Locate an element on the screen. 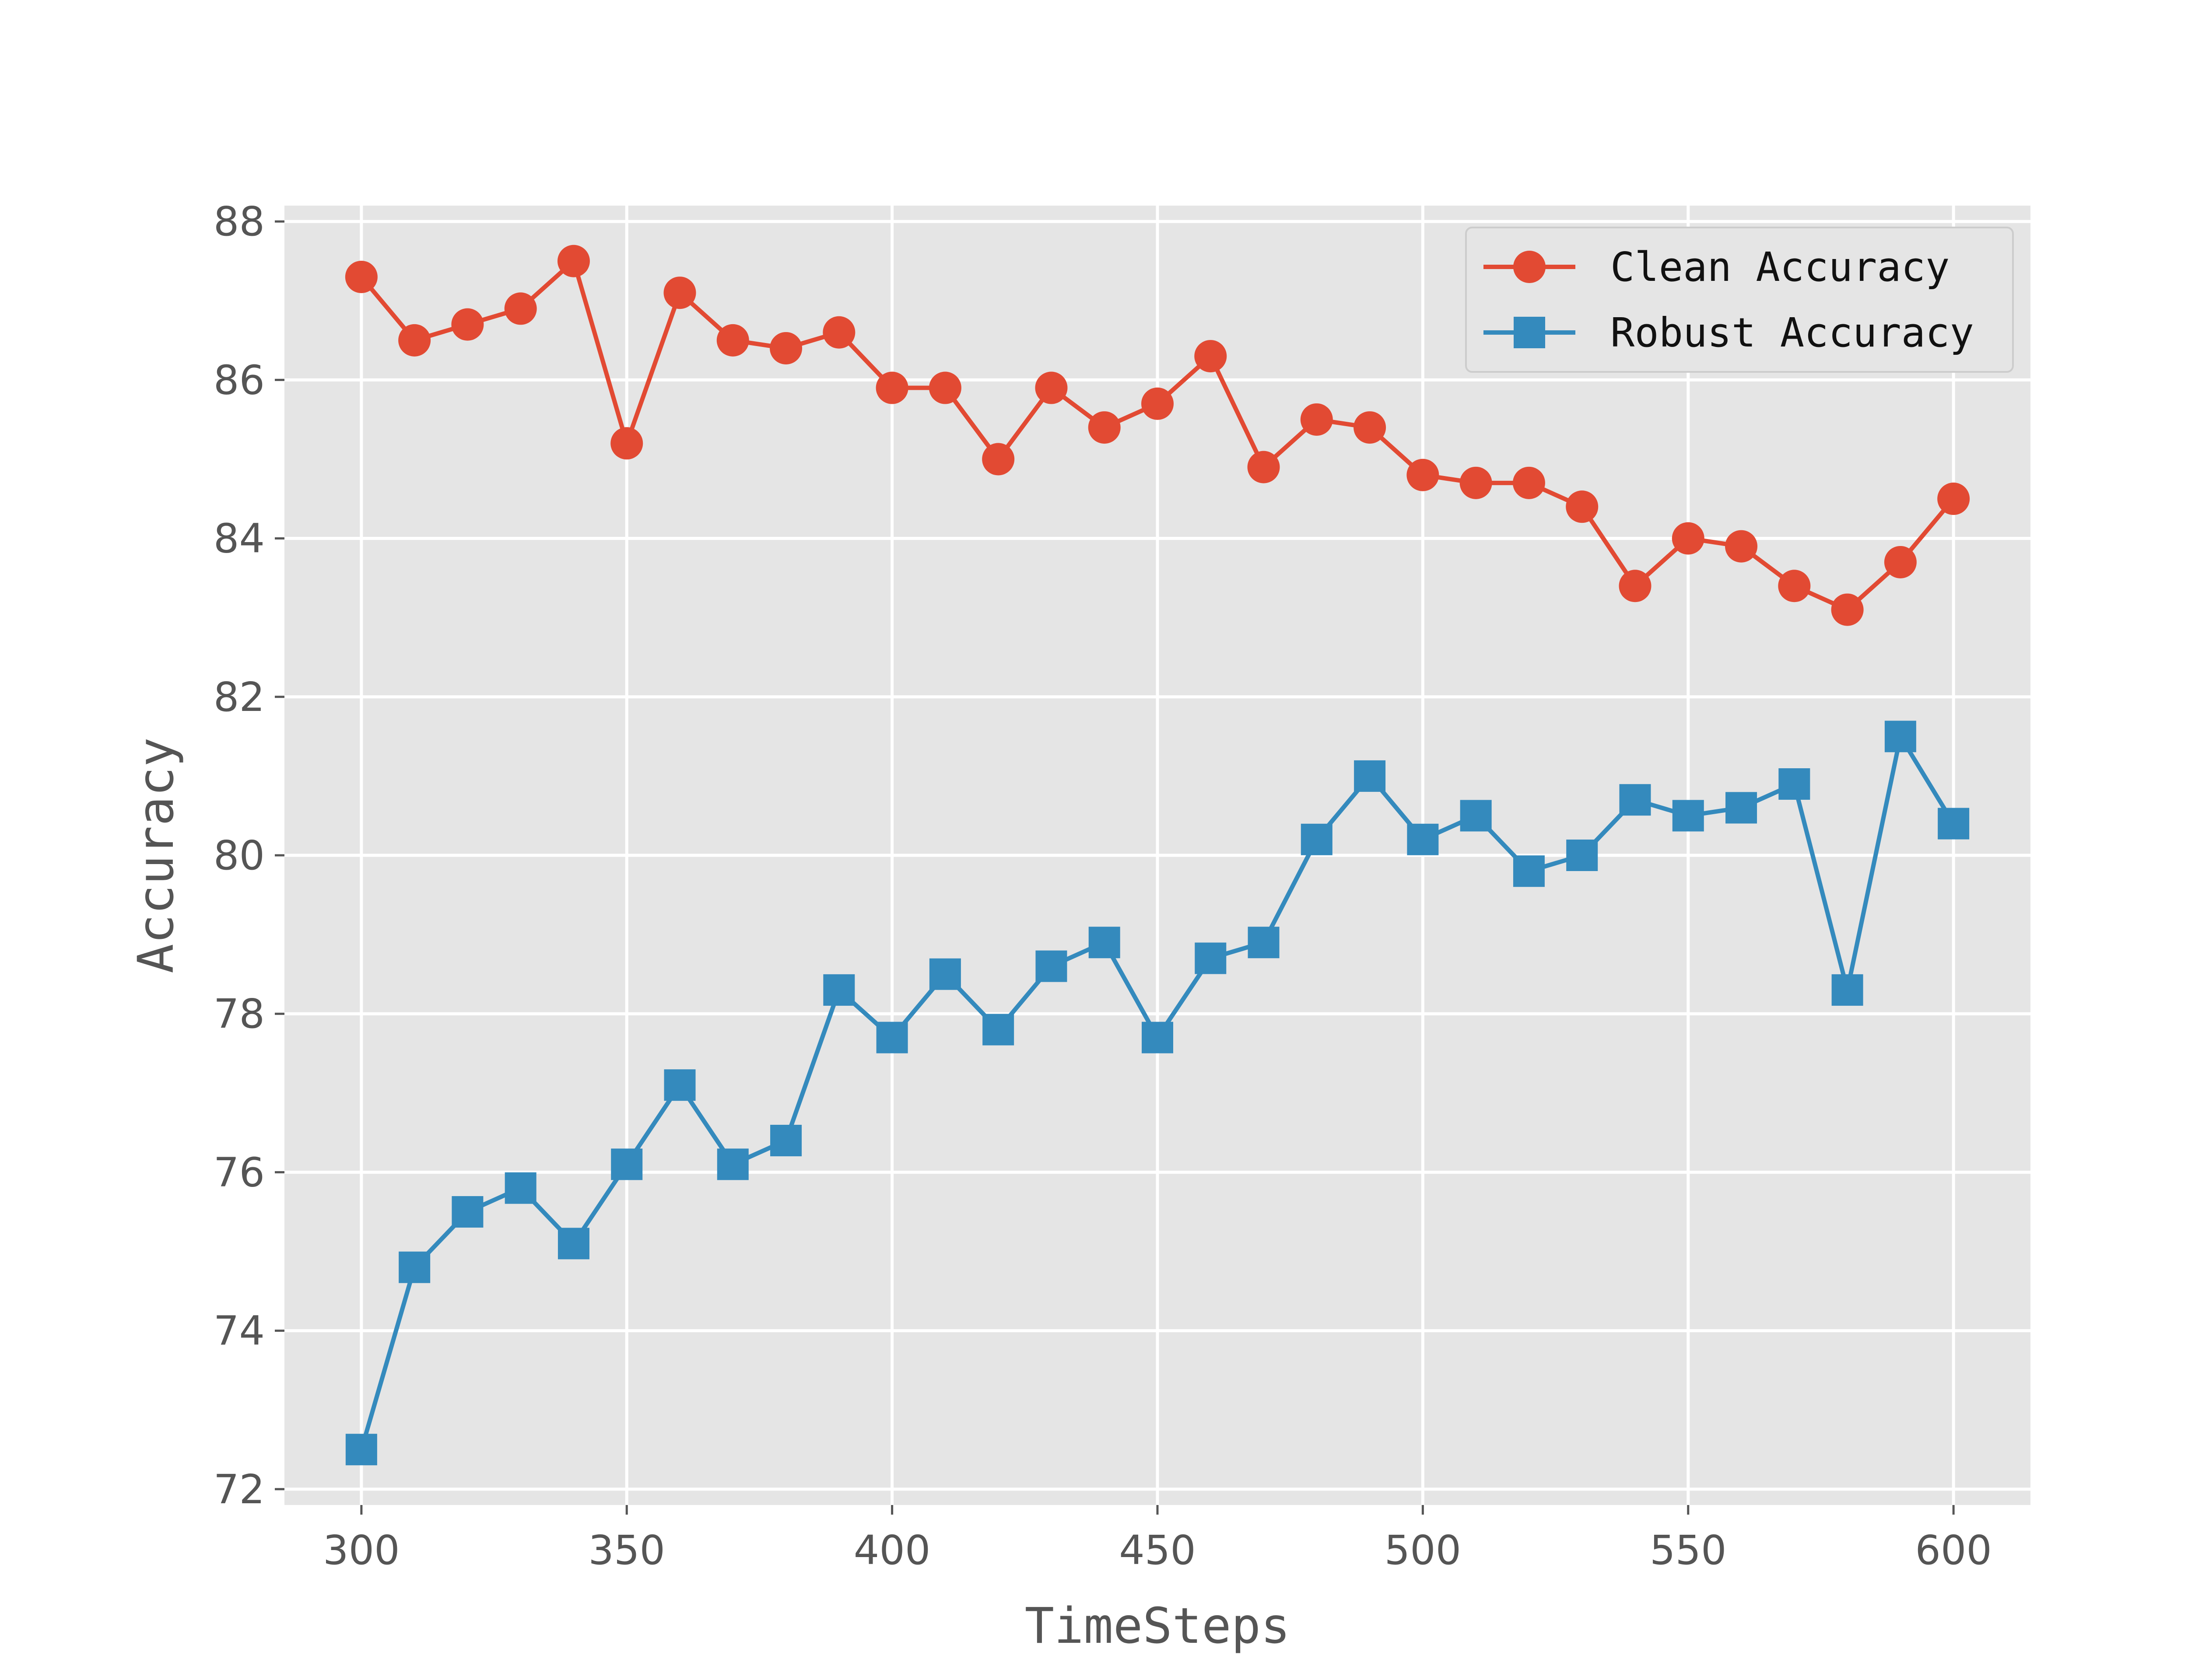 Image resolution: width=2188 pixels, height=1680 pixels. y-tick-label: 82 is located at coordinates (240, 697).